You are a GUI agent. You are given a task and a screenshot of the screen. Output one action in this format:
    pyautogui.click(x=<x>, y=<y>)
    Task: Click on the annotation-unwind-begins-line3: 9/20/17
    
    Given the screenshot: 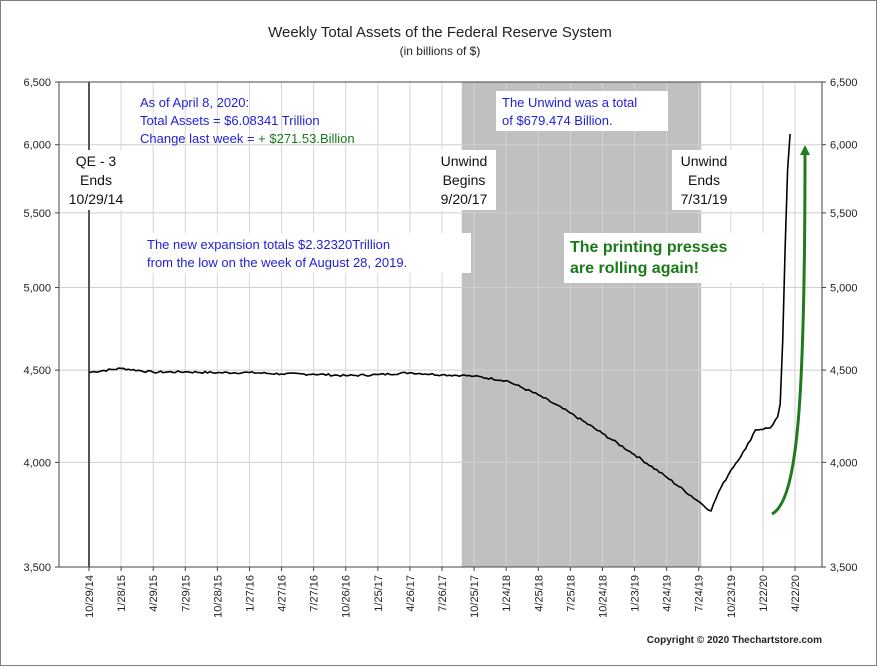 What is the action you would take?
    pyautogui.click(x=464, y=199)
    